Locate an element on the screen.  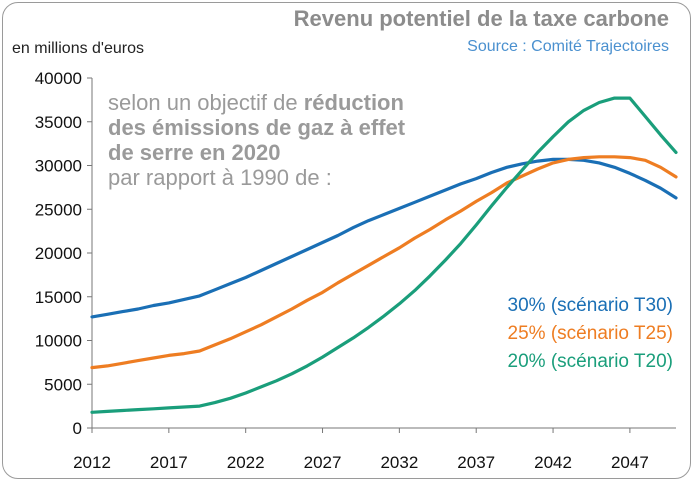
y-tick-label: 10000 is located at coordinates (58, 341).